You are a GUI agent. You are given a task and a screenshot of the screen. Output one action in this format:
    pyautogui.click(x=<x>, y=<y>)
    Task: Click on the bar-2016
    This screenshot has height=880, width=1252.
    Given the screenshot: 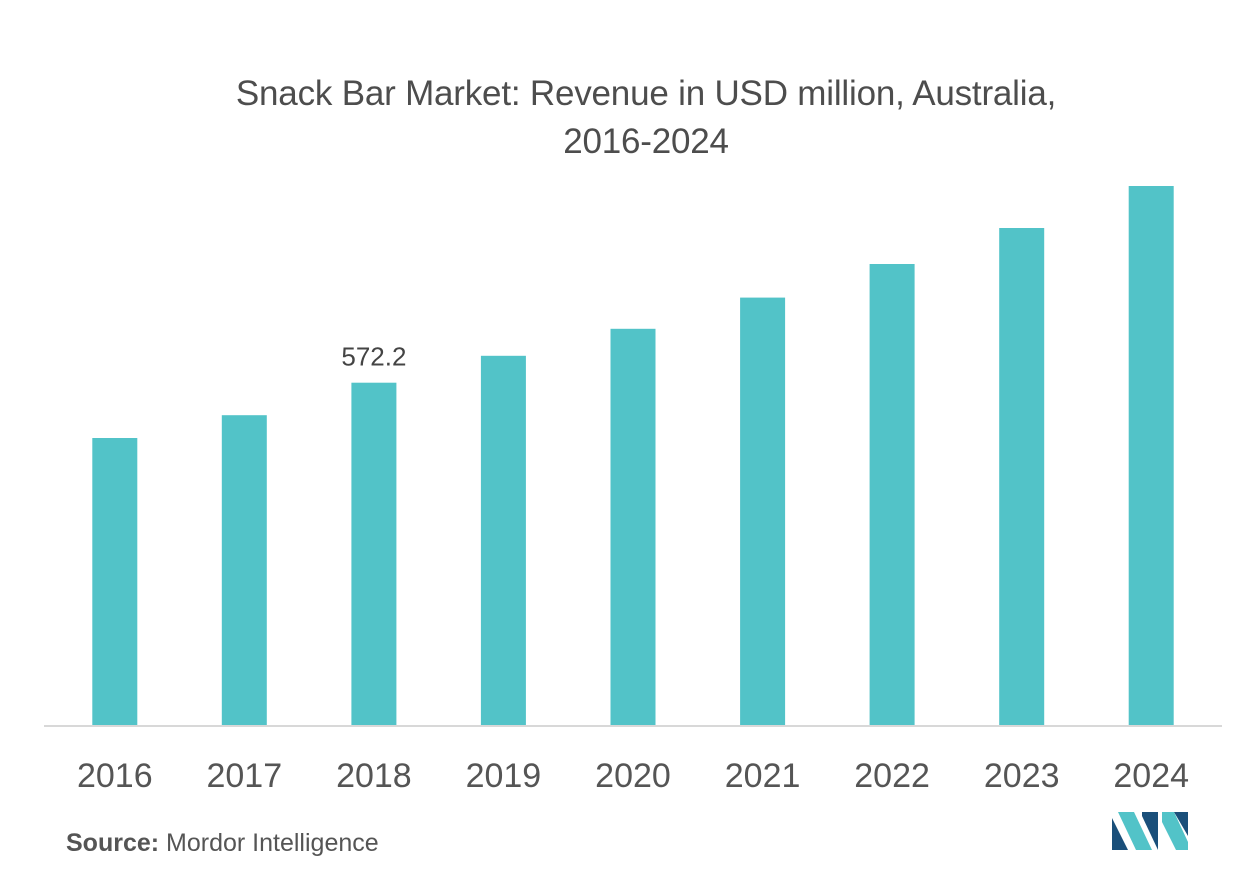 What is the action you would take?
    pyautogui.click(x=115, y=582)
    